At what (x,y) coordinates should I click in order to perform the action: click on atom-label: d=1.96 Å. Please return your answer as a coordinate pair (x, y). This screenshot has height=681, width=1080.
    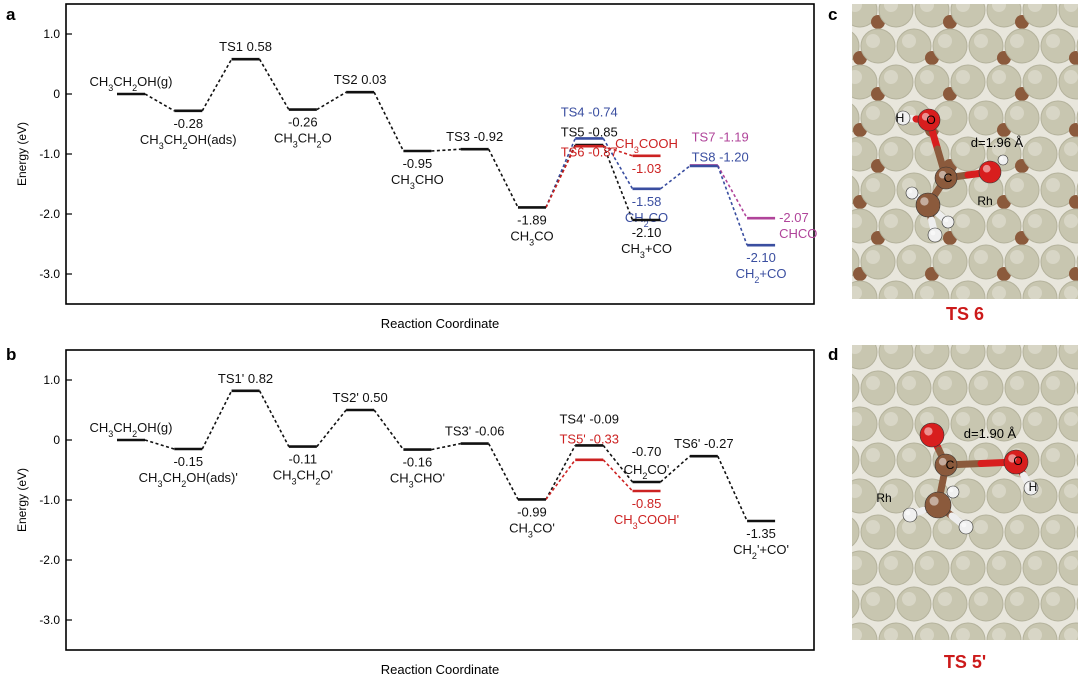
    Looking at the image, I should click on (997, 142).